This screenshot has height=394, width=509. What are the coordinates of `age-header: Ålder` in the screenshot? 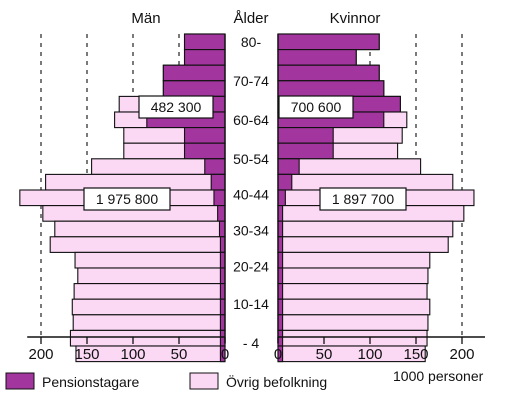 It's located at (250, 18).